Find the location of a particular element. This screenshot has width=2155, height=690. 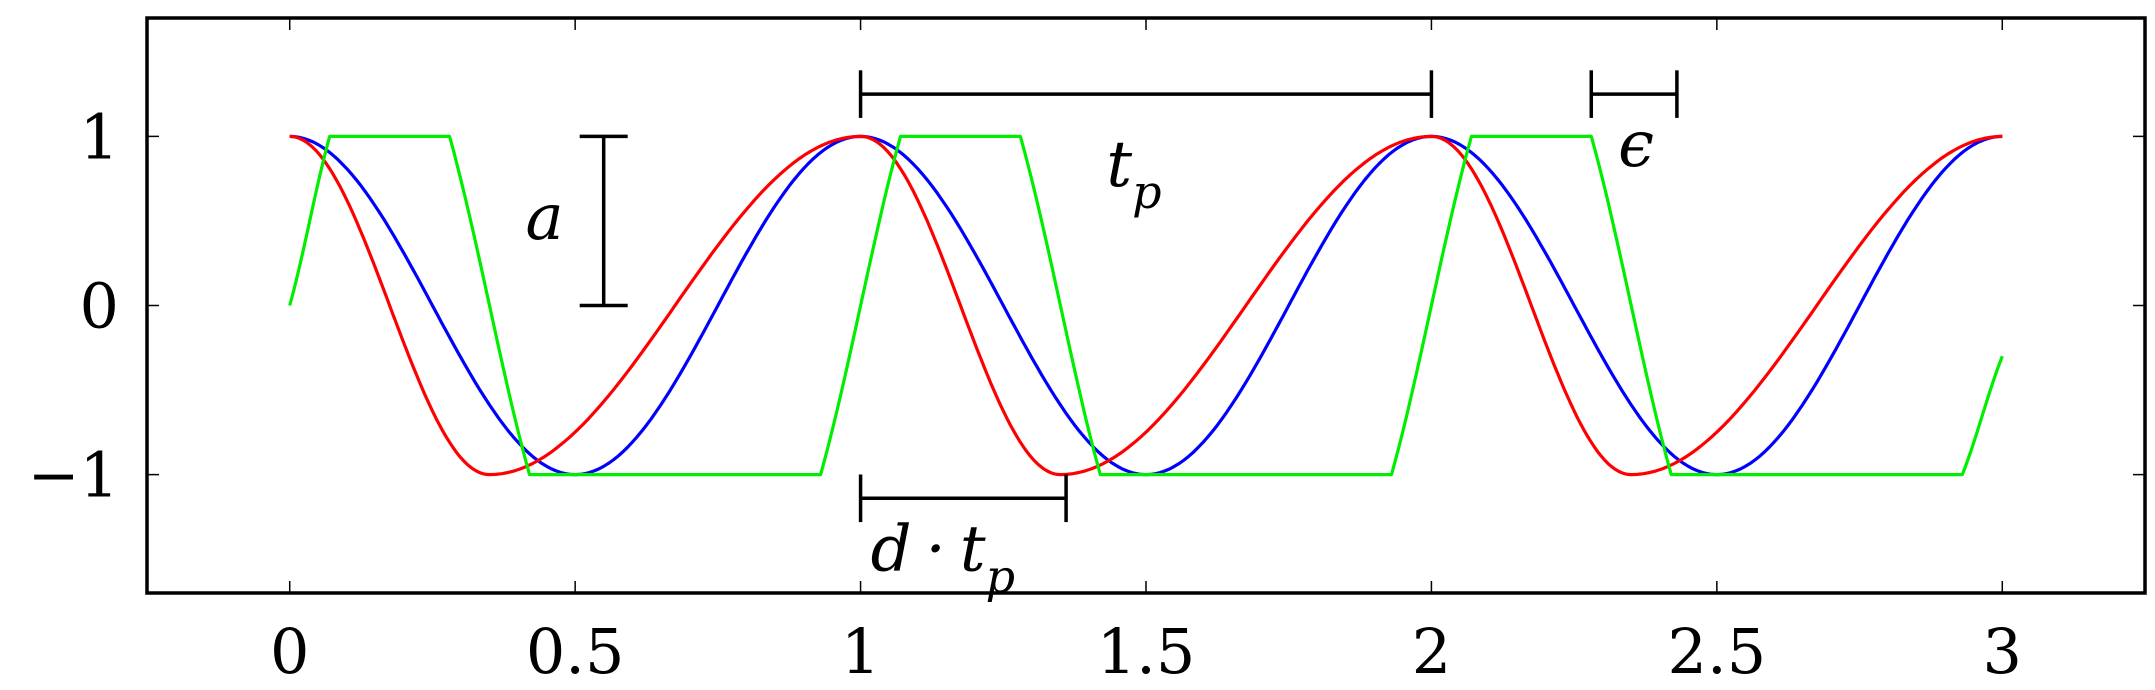

x-tick-label: 3 is located at coordinates (2002, 651).